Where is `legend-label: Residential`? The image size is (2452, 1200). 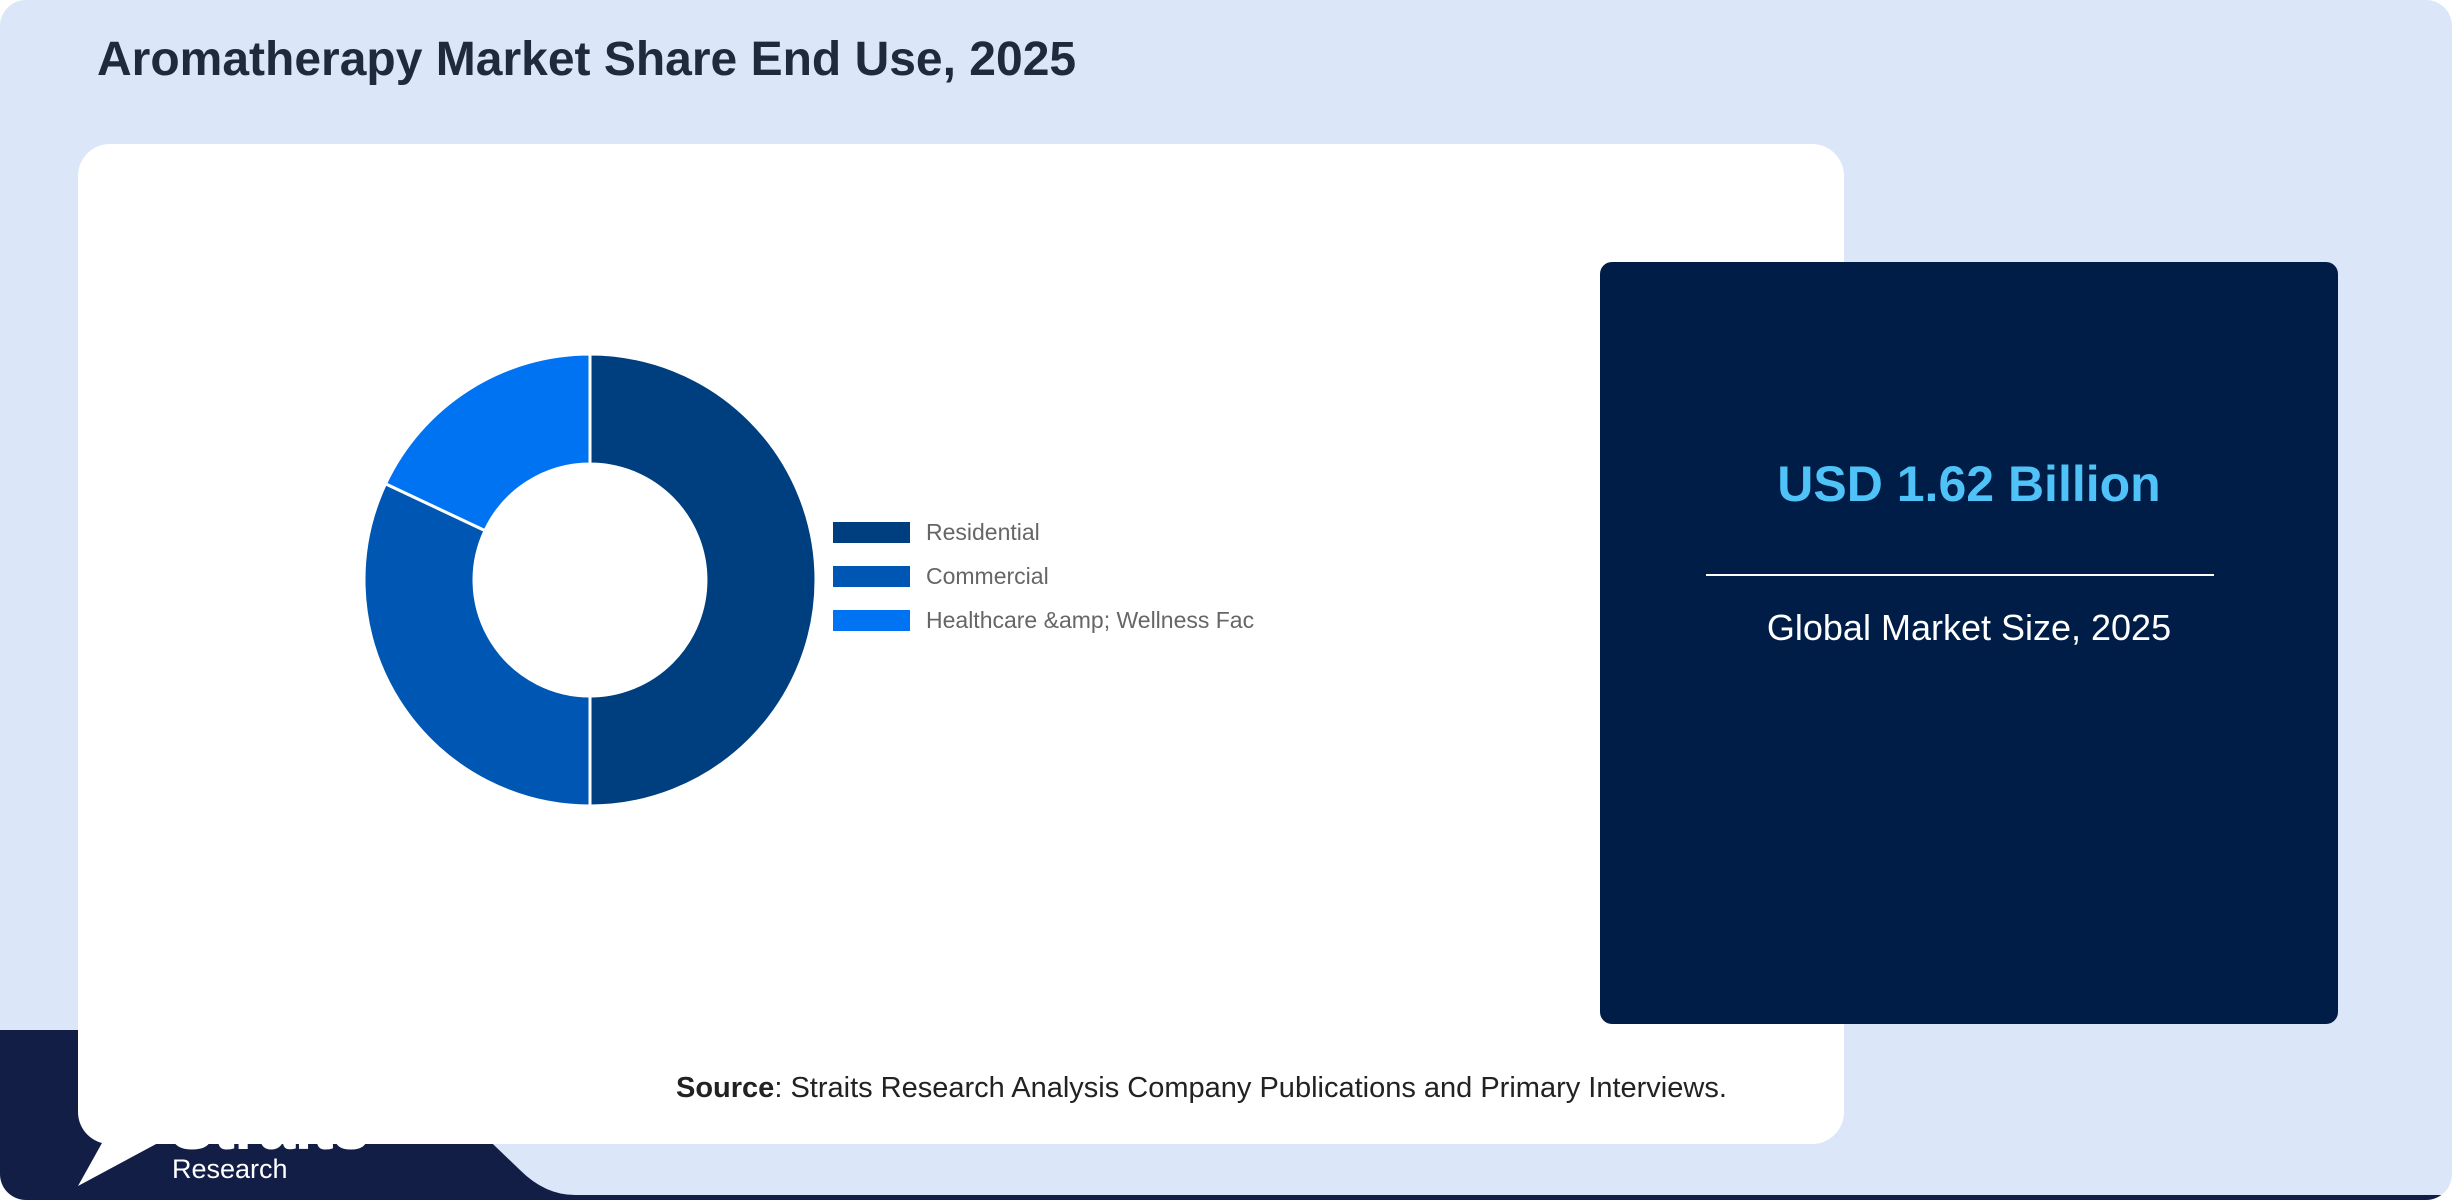
legend-label: Residential is located at coordinates (983, 531).